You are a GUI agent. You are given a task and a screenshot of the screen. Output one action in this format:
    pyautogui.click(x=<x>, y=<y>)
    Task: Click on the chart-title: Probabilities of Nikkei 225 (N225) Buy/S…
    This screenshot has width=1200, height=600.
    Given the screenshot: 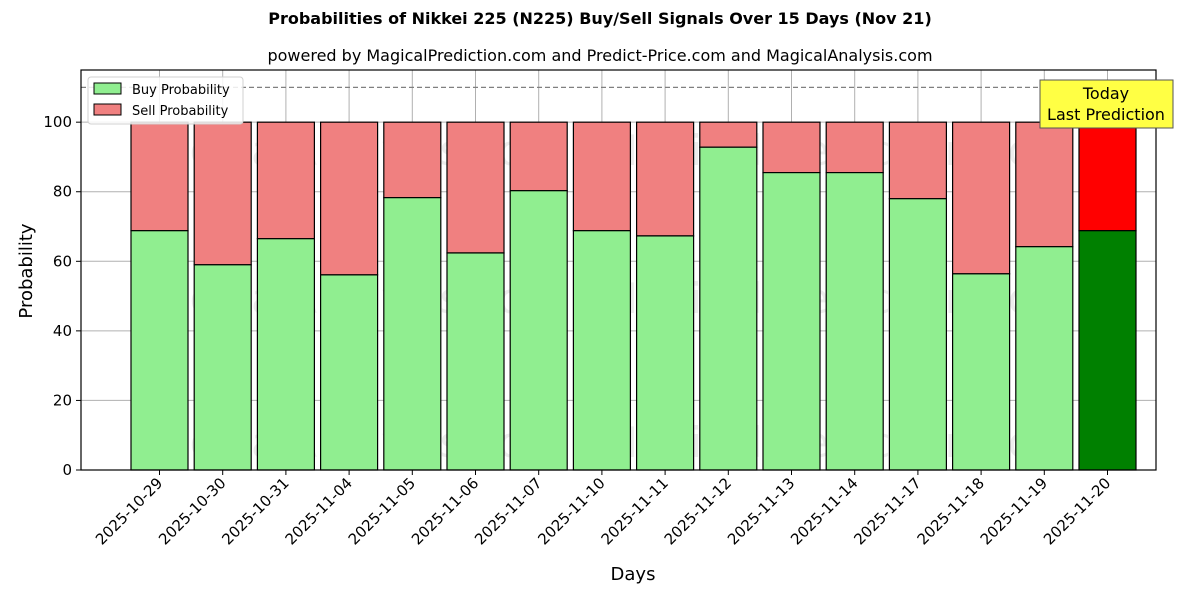 What is the action you would take?
    pyautogui.click(x=600, y=18)
    